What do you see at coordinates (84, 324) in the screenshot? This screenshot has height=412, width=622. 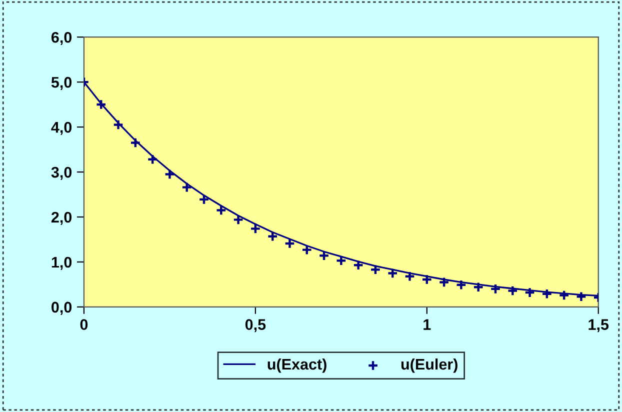 I see `x-tick-label: 0` at bounding box center [84, 324].